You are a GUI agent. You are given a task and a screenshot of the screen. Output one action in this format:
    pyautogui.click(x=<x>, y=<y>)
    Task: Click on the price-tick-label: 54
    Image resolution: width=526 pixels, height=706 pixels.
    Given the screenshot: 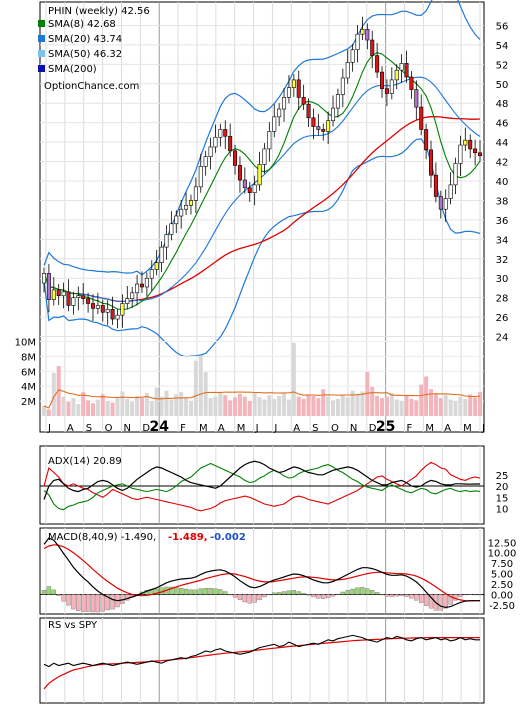 What is the action you would take?
    pyautogui.click(x=502, y=46)
    